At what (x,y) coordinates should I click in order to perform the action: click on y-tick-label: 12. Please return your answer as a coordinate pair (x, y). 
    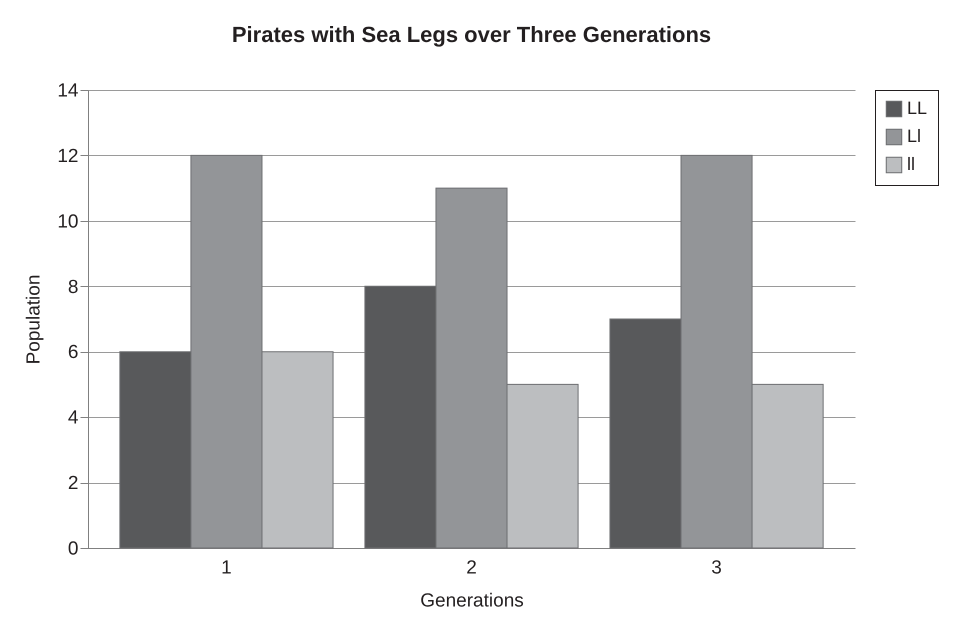
    Looking at the image, I should click on (67, 156).